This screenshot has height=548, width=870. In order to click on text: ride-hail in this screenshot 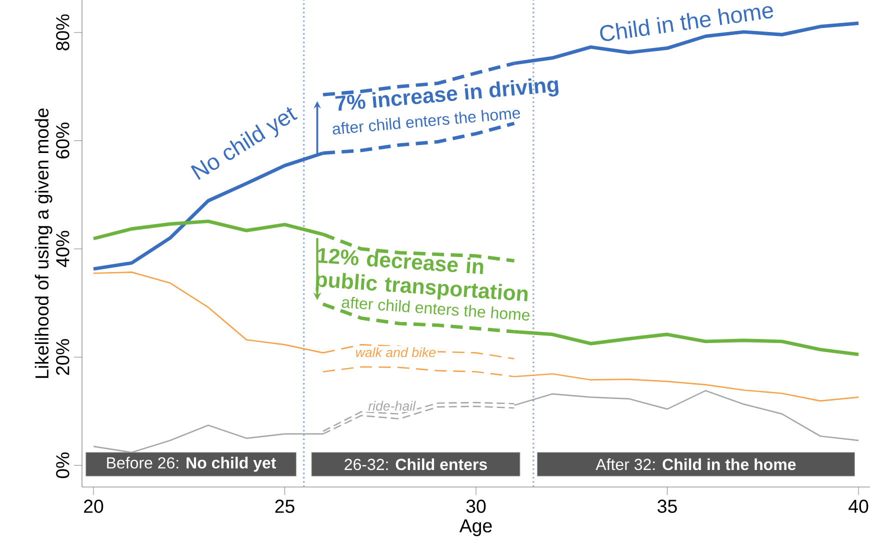, I will do `click(392, 405)`.